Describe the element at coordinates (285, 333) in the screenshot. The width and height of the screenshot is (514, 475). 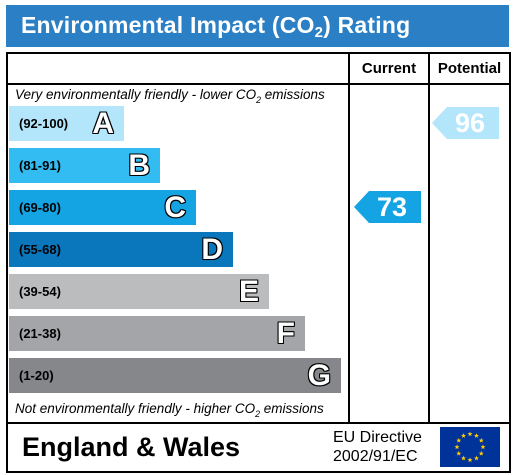
I see `band-letter: F` at that location.